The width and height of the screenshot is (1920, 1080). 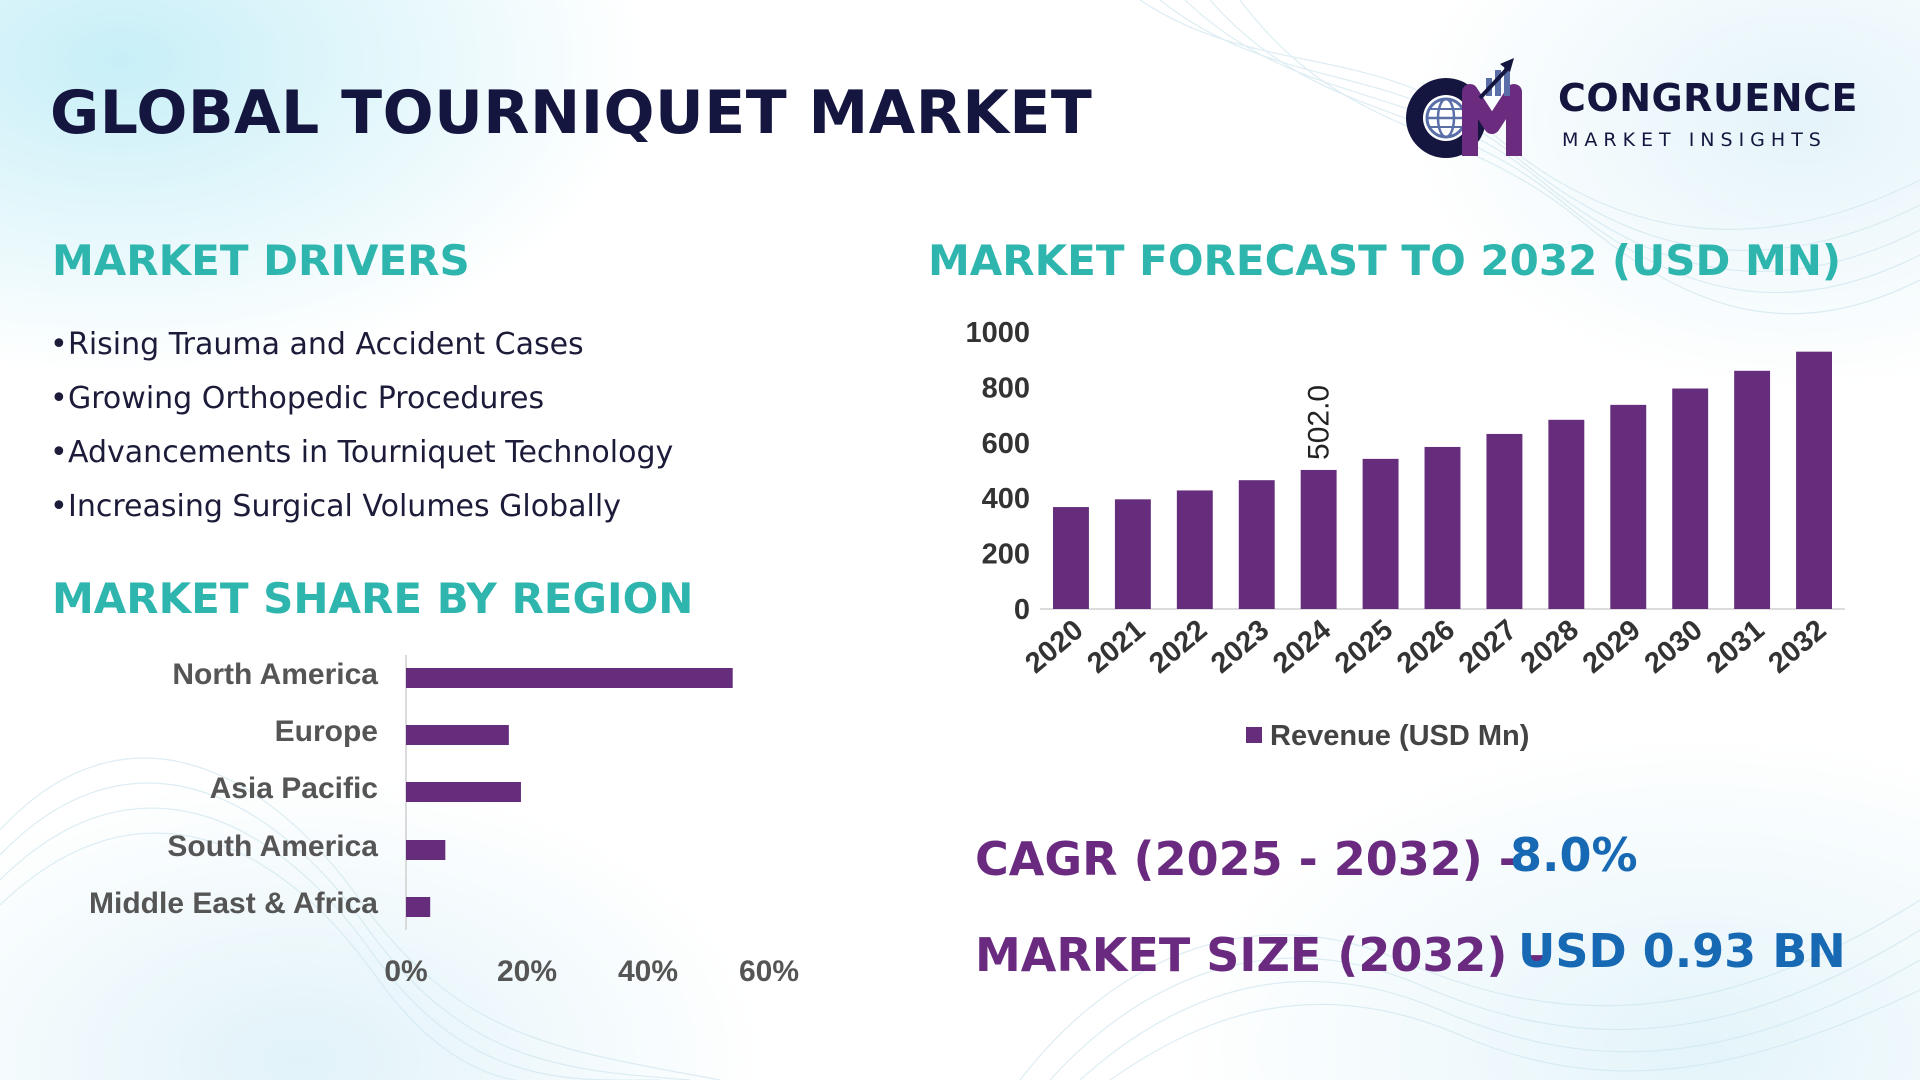 I want to click on forecast-xtick-2027: 2027, so click(x=1488, y=647).